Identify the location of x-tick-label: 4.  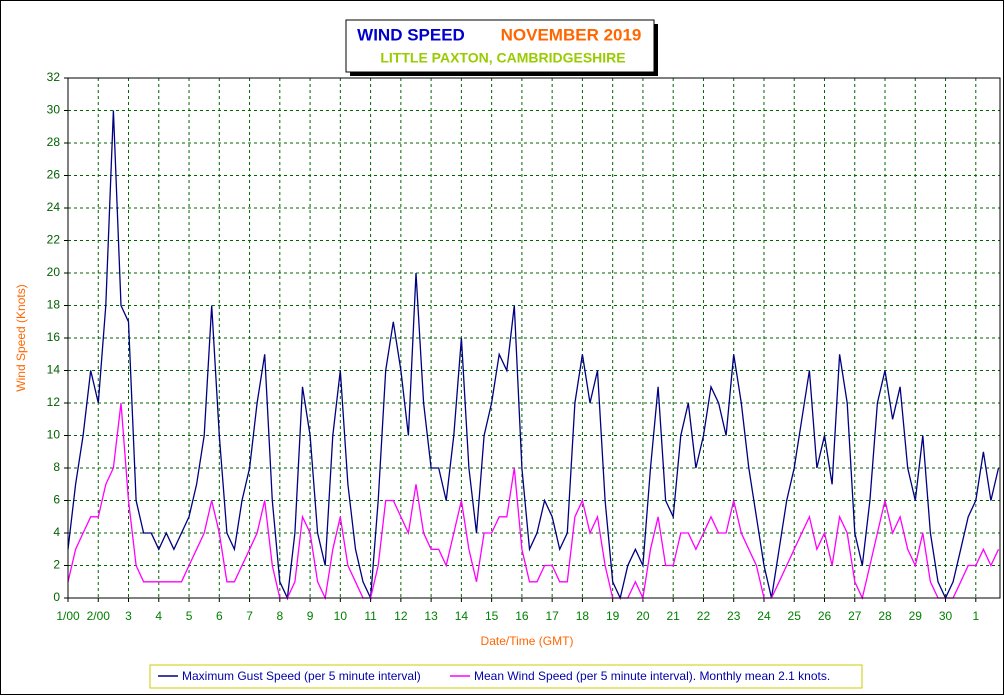
(158, 616).